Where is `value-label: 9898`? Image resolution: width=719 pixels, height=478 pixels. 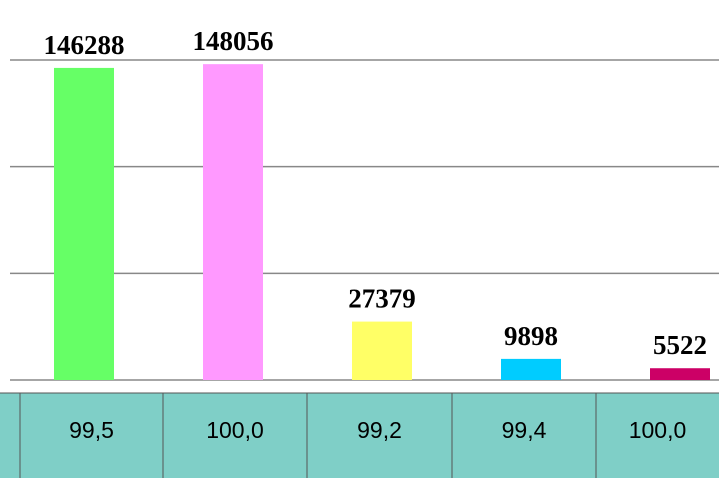 value-label: 9898 is located at coordinates (531, 336).